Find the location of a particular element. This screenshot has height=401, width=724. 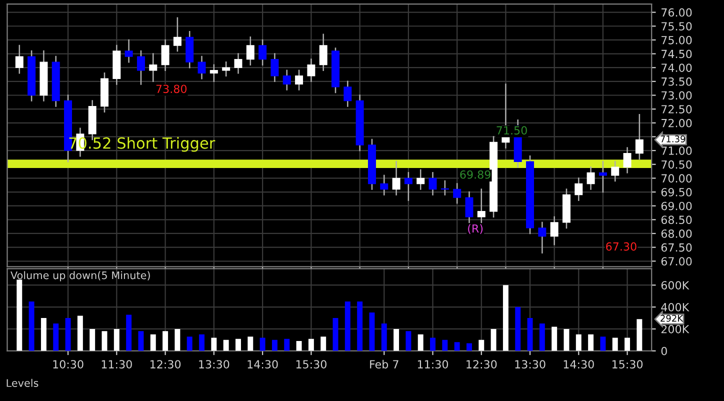

y-tick-label: 72.00 is located at coordinates (677, 123).